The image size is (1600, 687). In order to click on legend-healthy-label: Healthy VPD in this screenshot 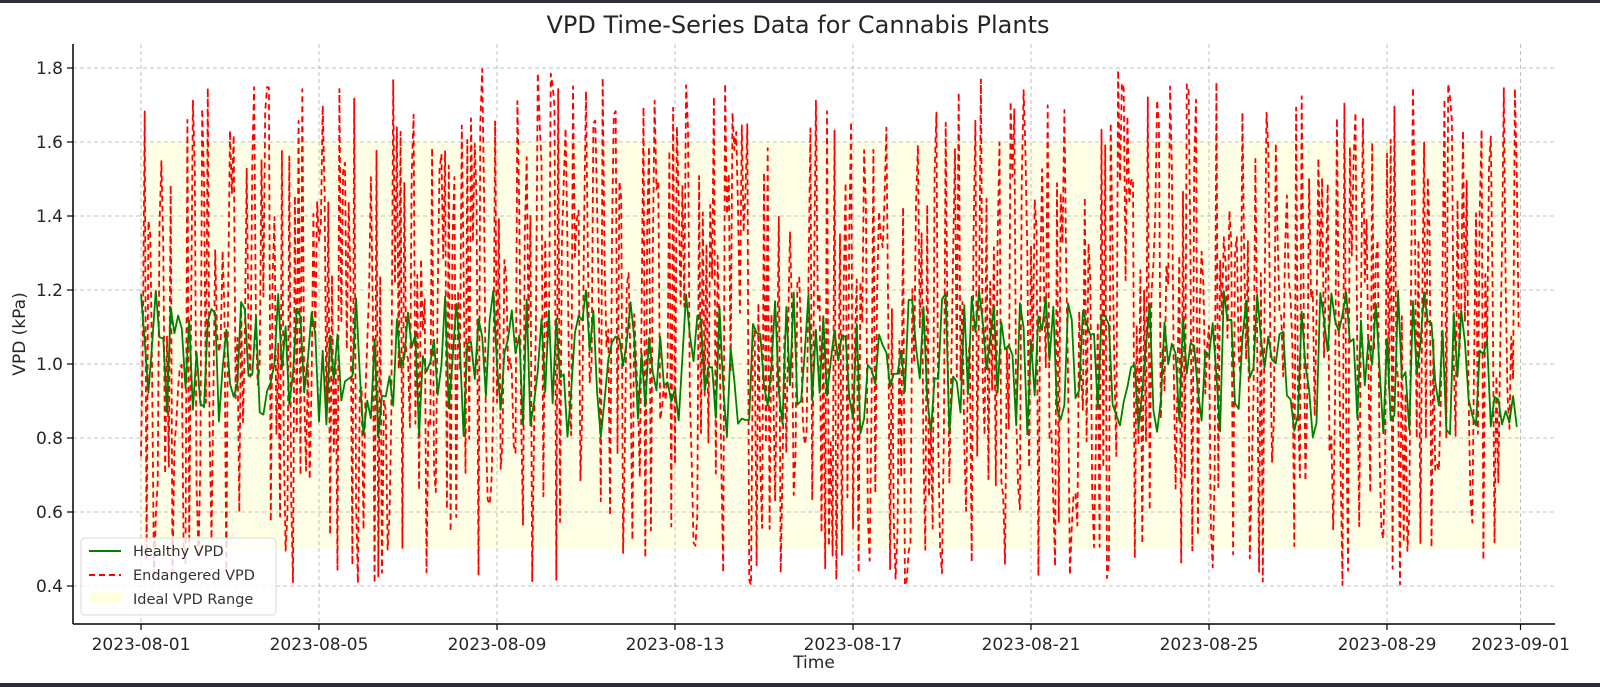, I will do `click(178, 552)`.